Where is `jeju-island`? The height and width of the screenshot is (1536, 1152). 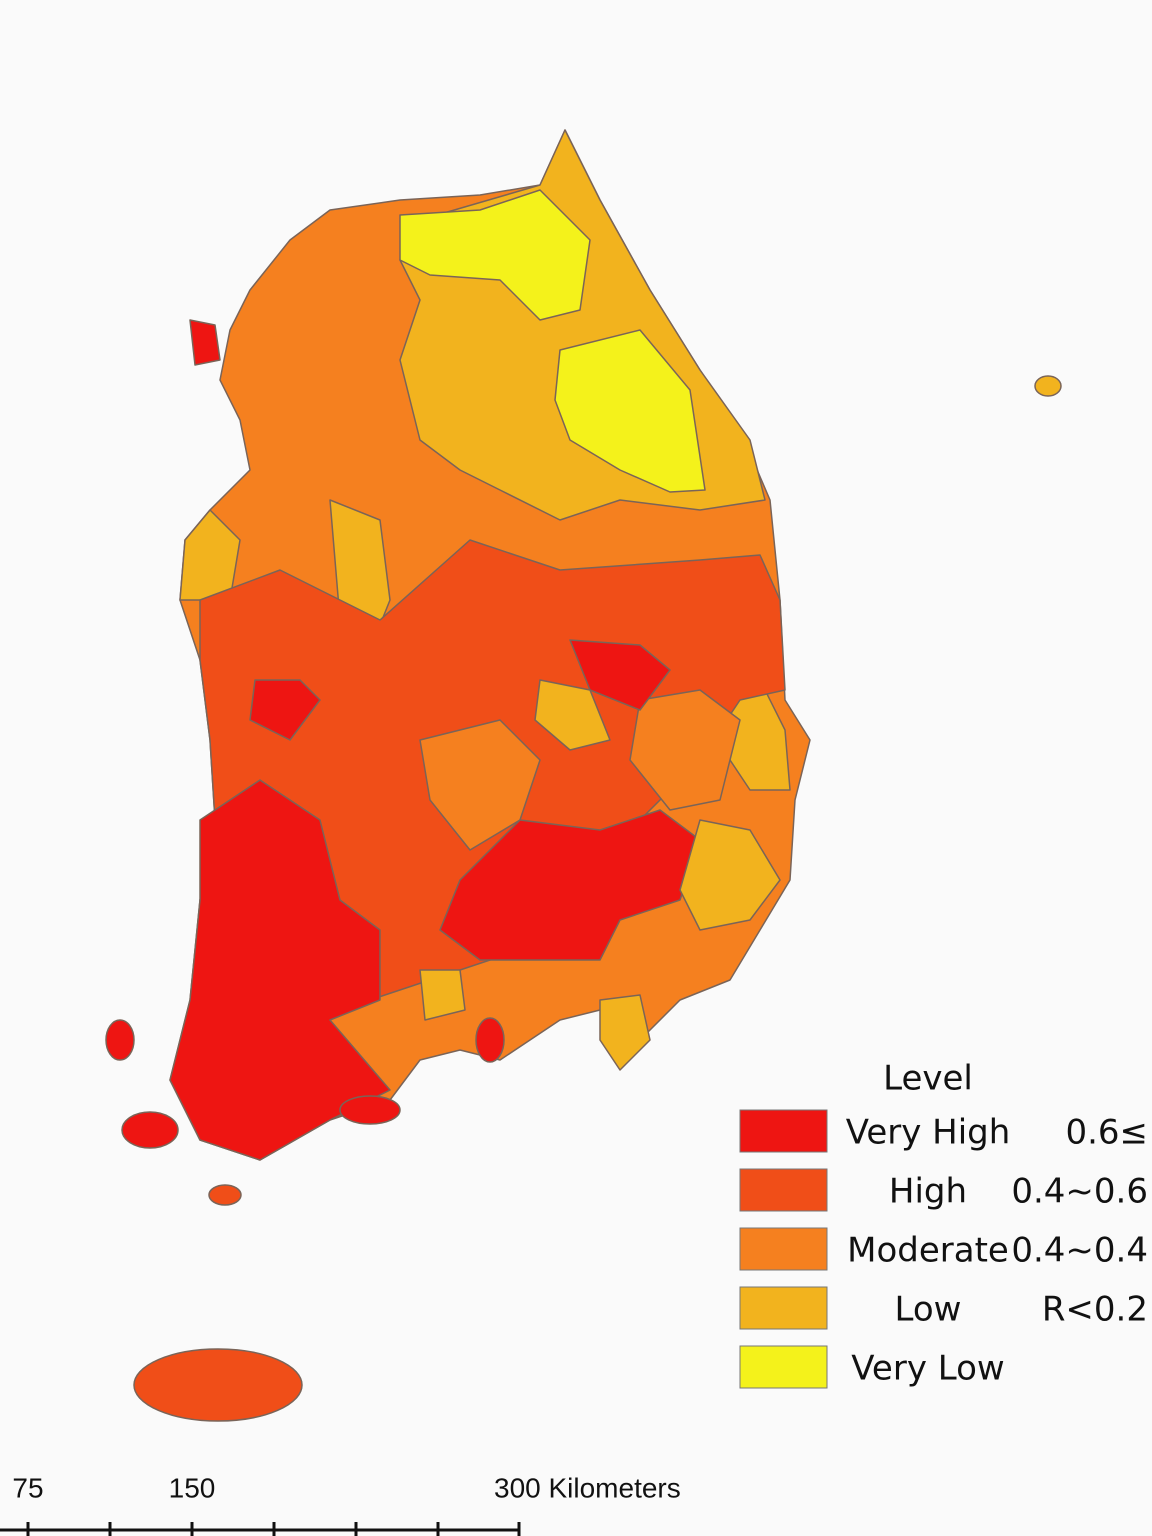
jeju-island is located at coordinates (218, 1385).